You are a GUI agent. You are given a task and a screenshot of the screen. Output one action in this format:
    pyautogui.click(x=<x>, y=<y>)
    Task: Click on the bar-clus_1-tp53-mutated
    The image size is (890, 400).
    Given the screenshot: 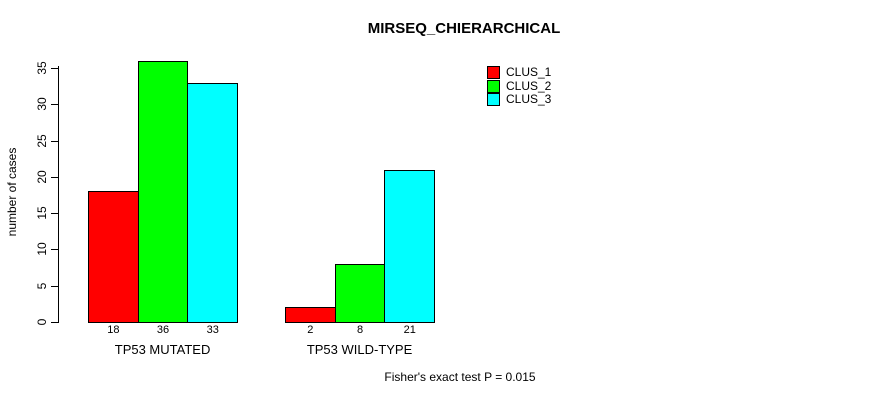 What is the action you would take?
    pyautogui.click(x=113, y=257)
    